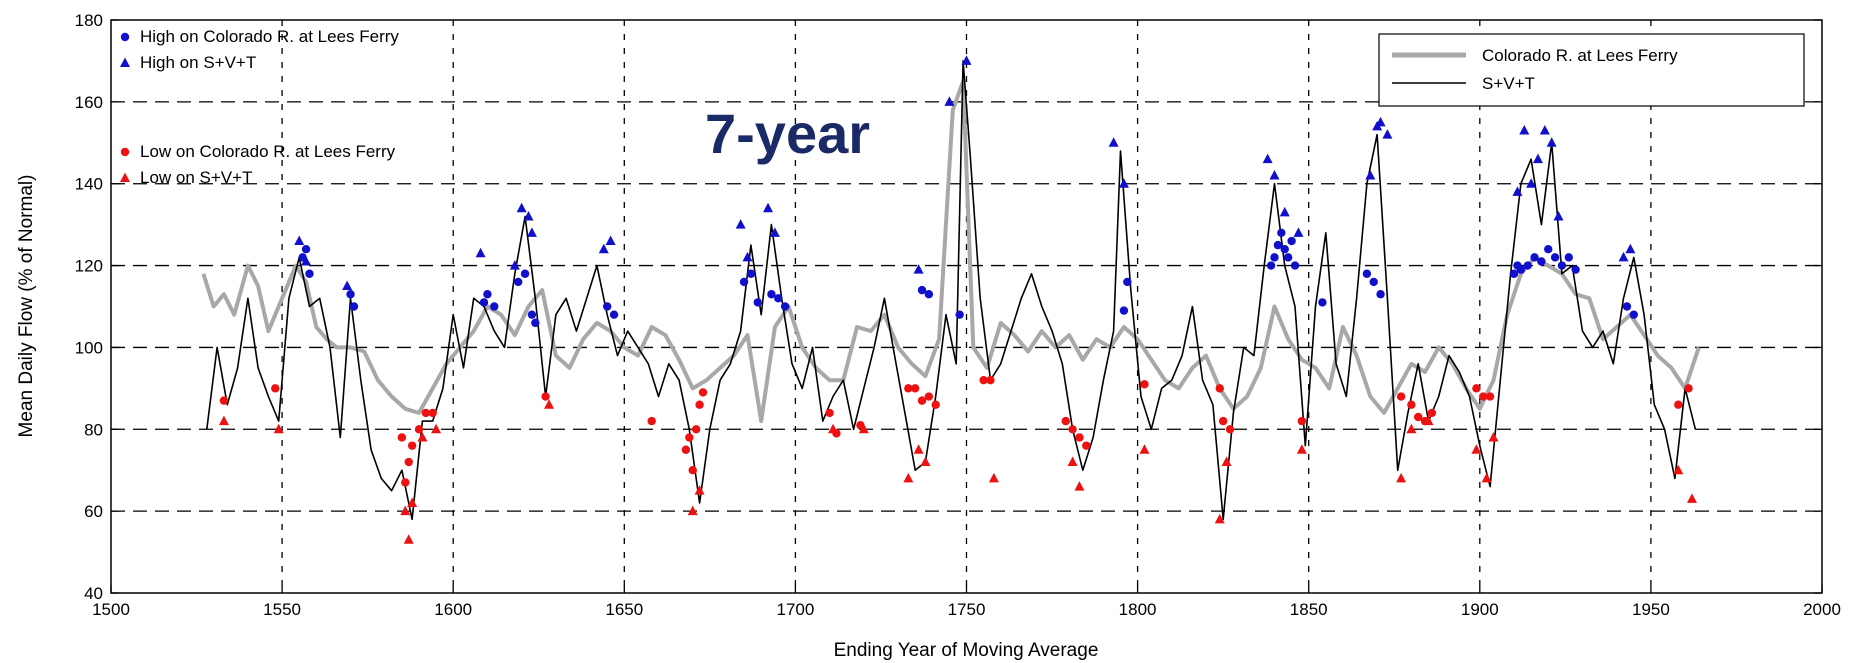 The image size is (1860, 663). I want to click on y-tick-label: 60, so click(93, 511).